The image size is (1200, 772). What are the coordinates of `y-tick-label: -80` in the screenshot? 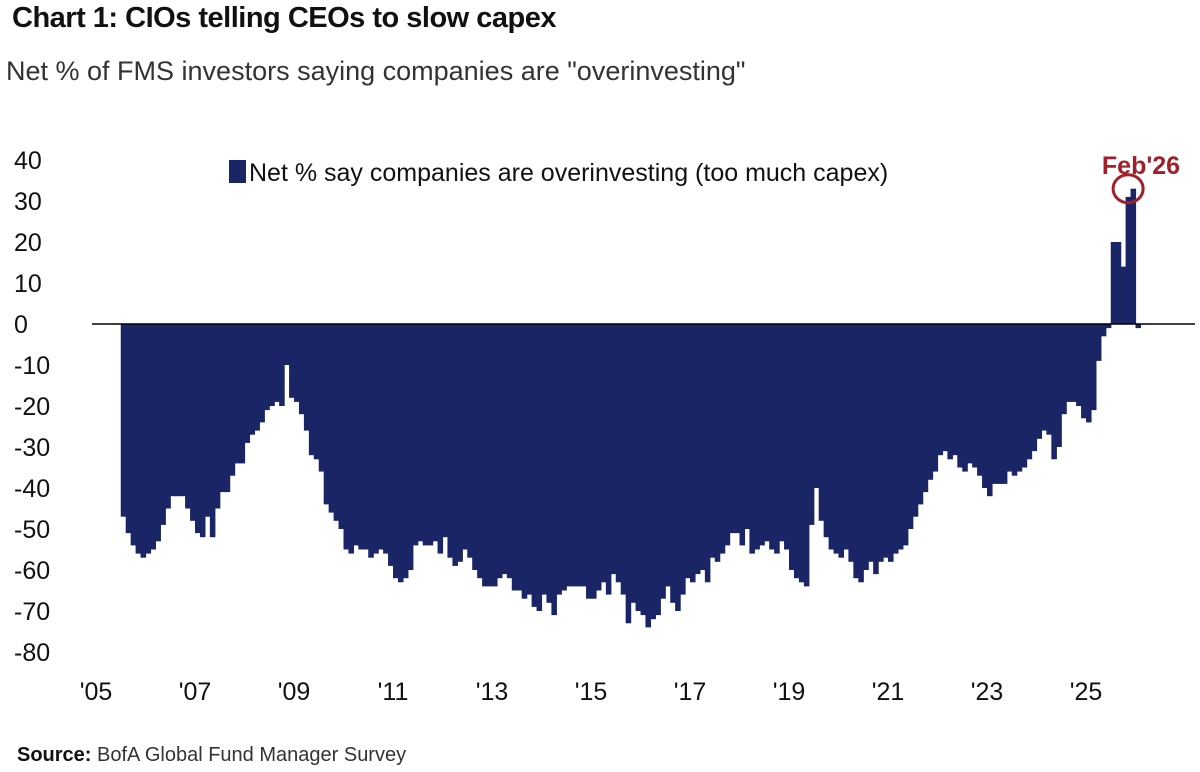 It's located at (32, 653).